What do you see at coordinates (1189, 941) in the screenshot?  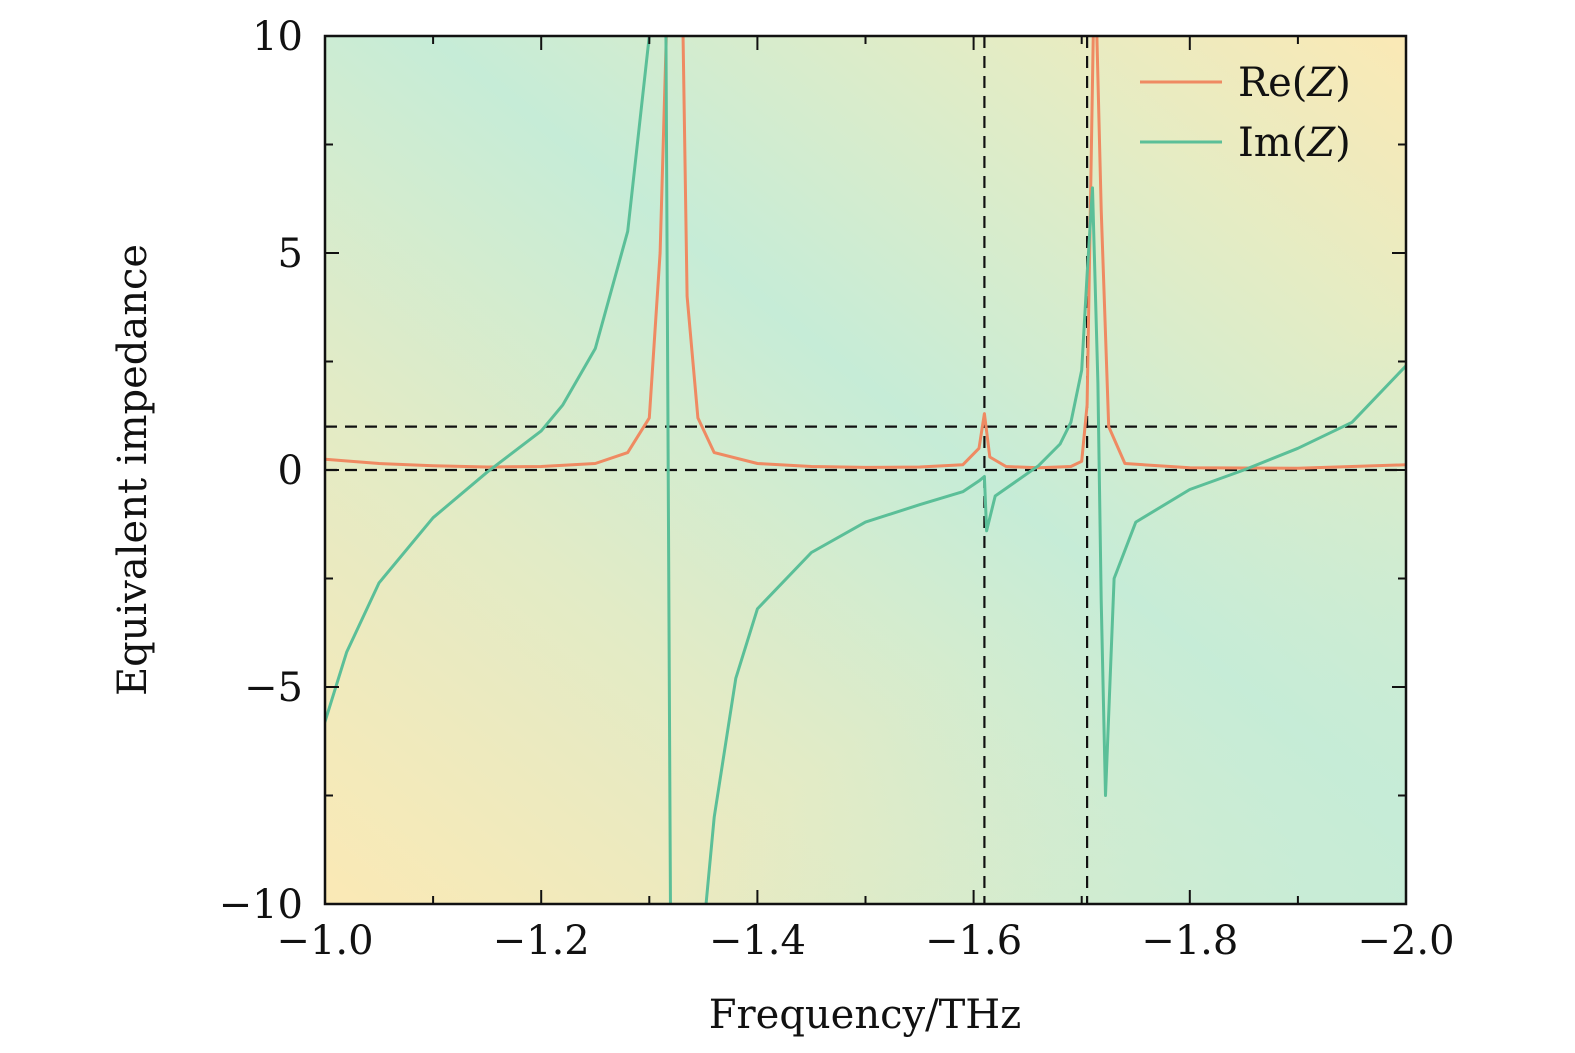 I see `x-tick-label: −1.8` at bounding box center [1189, 941].